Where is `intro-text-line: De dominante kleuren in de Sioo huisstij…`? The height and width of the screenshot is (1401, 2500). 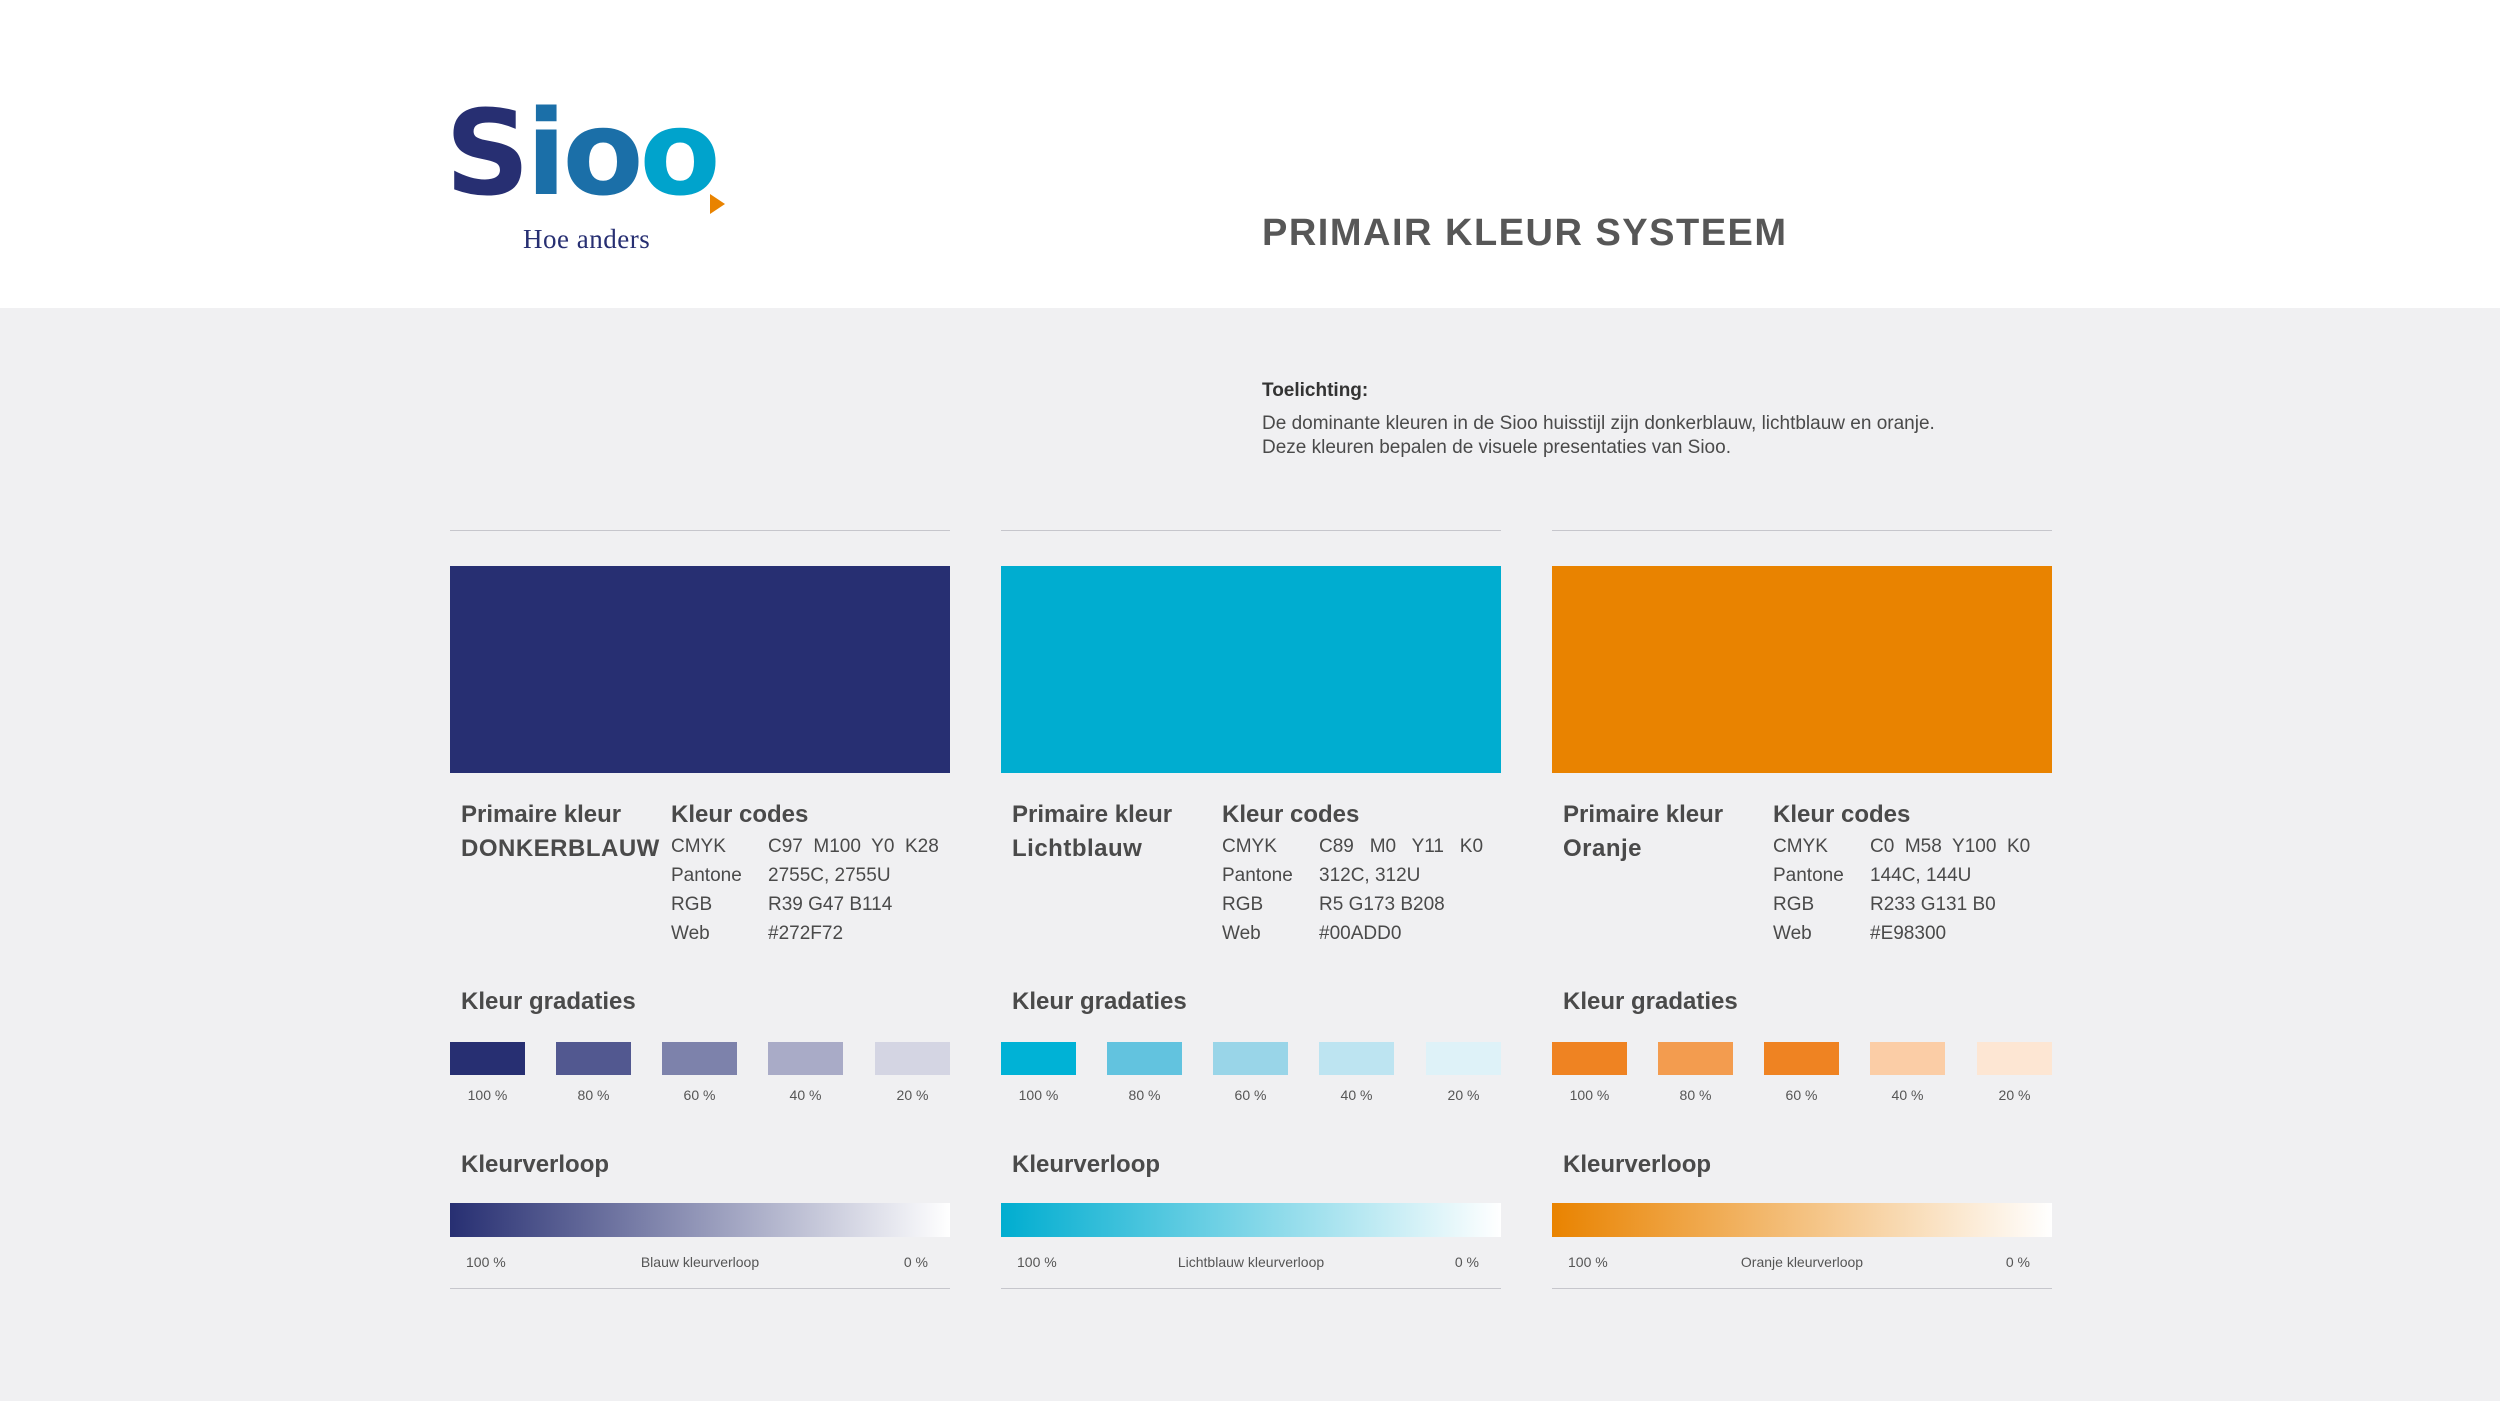 intro-text-line: De dominante kleuren in de Sioo huisstij… is located at coordinates (1598, 423).